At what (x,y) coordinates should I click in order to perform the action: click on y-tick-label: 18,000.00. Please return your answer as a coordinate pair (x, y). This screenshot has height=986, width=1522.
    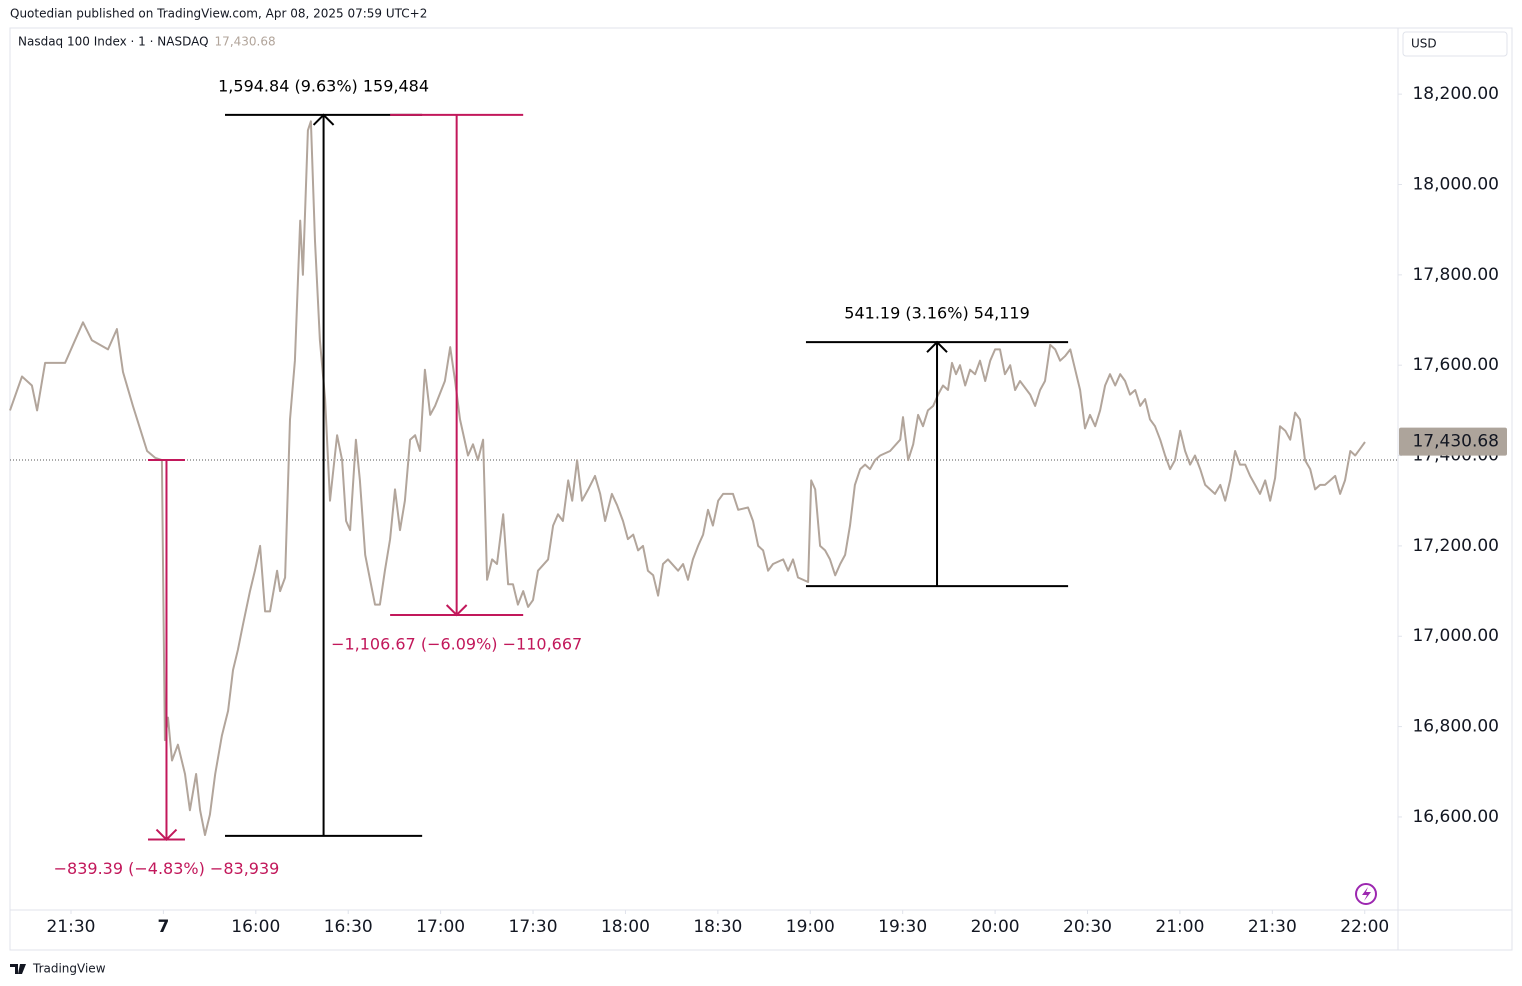
    Looking at the image, I should click on (1455, 184).